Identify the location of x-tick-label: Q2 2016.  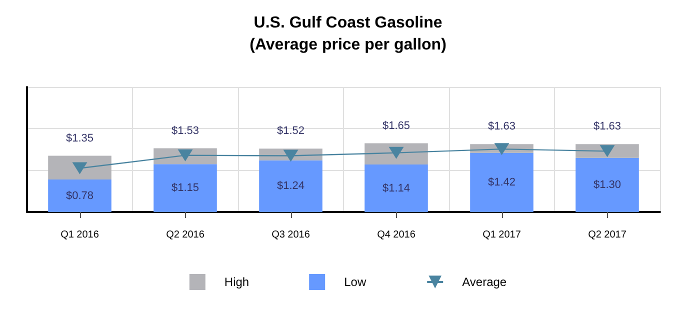
(185, 235).